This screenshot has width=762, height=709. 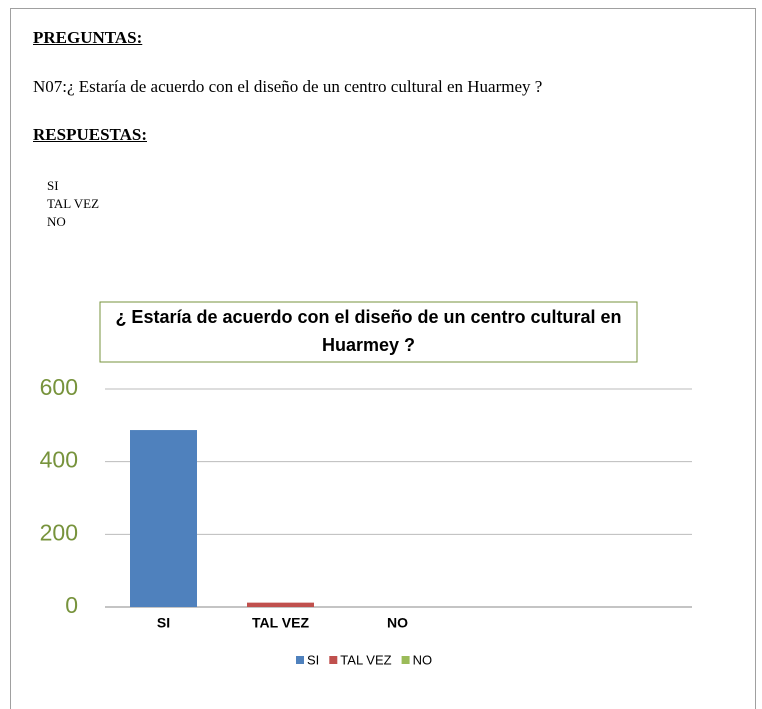 What do you see at coordinates (397, 623) in the screenshot?
I see `x-tick-label: NO` at bounding box center [397, 623].